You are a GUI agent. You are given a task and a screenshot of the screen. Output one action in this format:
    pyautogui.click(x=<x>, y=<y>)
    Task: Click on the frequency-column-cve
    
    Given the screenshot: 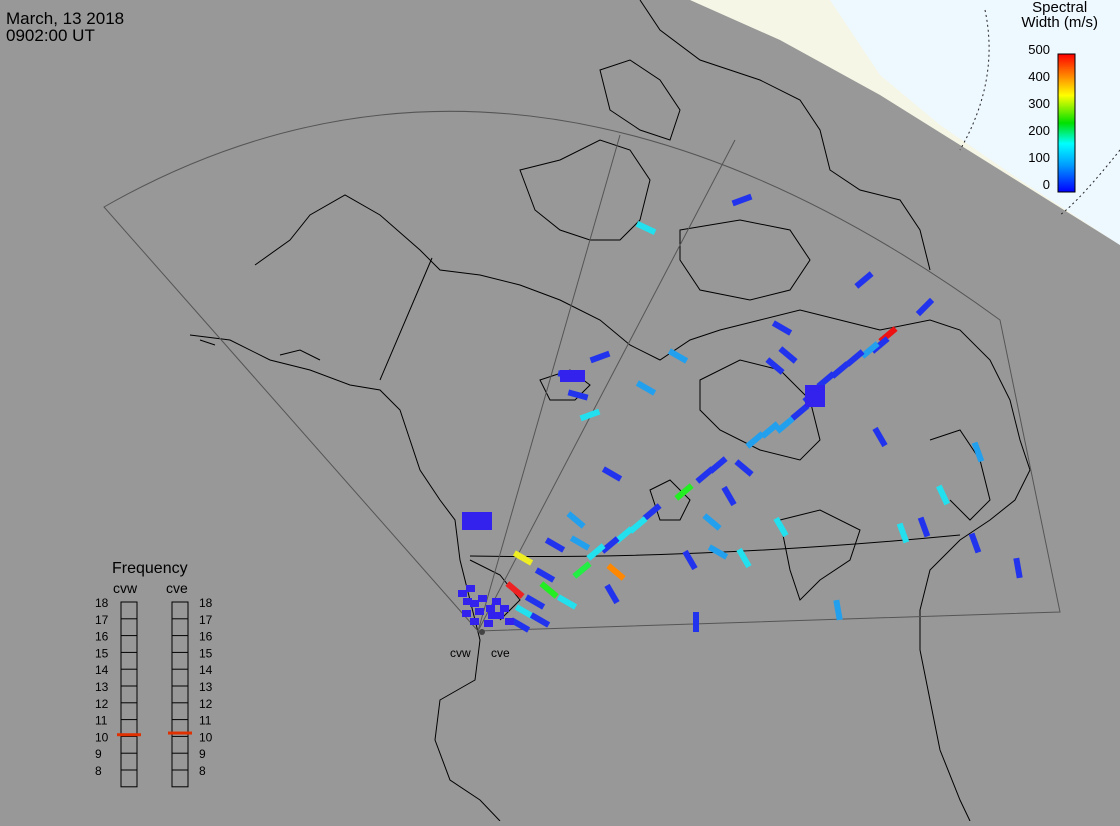 What is the action you would take?
    pyautogui.click(x=180, y=694)
    